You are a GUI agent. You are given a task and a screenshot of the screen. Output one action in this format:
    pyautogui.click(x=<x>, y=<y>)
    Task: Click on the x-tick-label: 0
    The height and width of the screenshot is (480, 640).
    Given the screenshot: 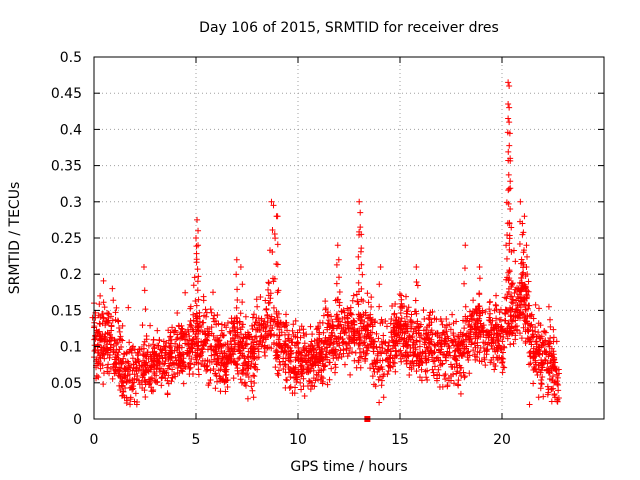 What is the action you would take?
    pyautogui.click(x=94, y=440)
    